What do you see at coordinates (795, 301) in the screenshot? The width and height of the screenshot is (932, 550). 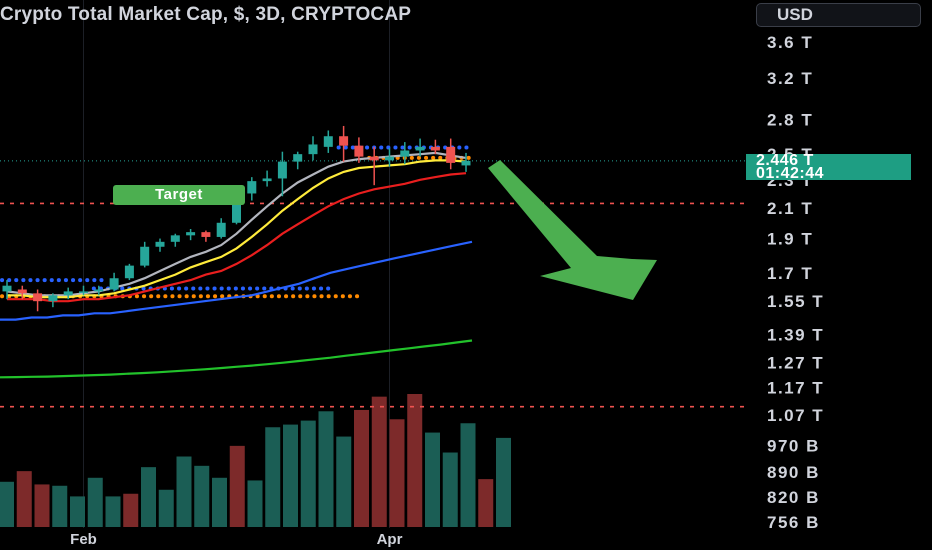 I see `y-tick-label: 1.55 T` at bounding box center [795, 301].